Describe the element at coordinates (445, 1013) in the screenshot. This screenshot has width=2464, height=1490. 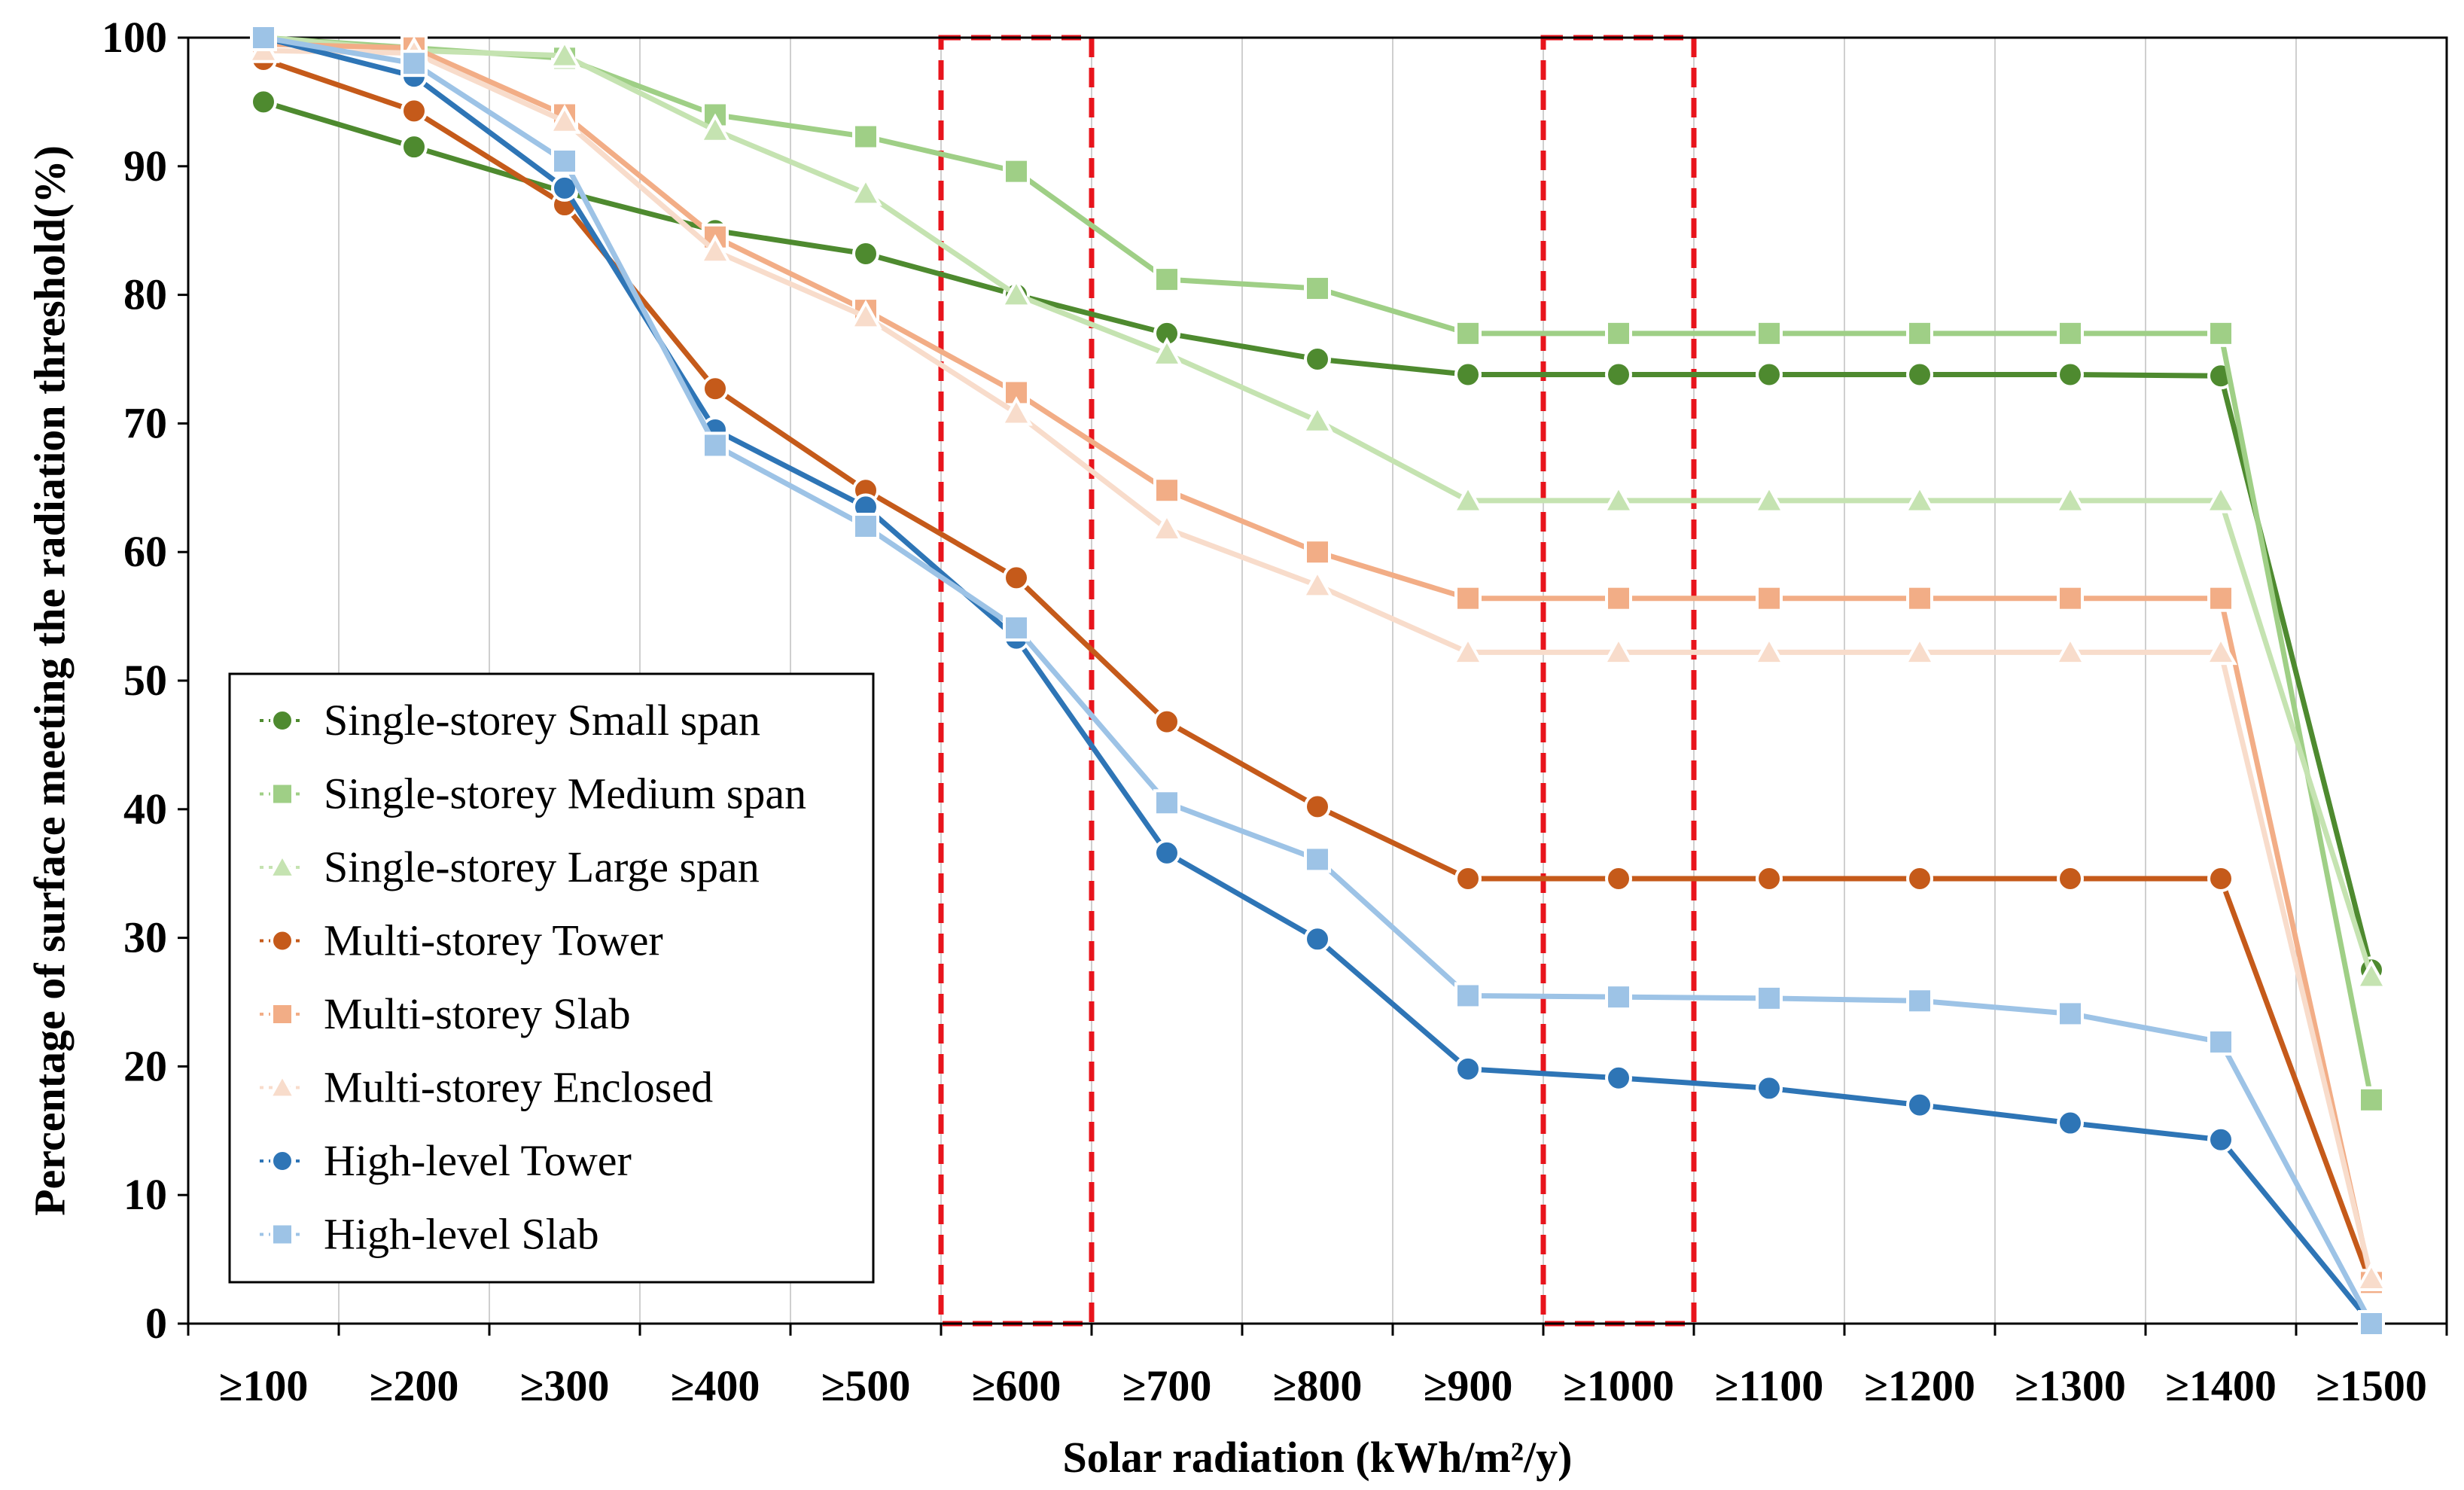
I see `legend-entry: Multi-storey Slab` at that location.